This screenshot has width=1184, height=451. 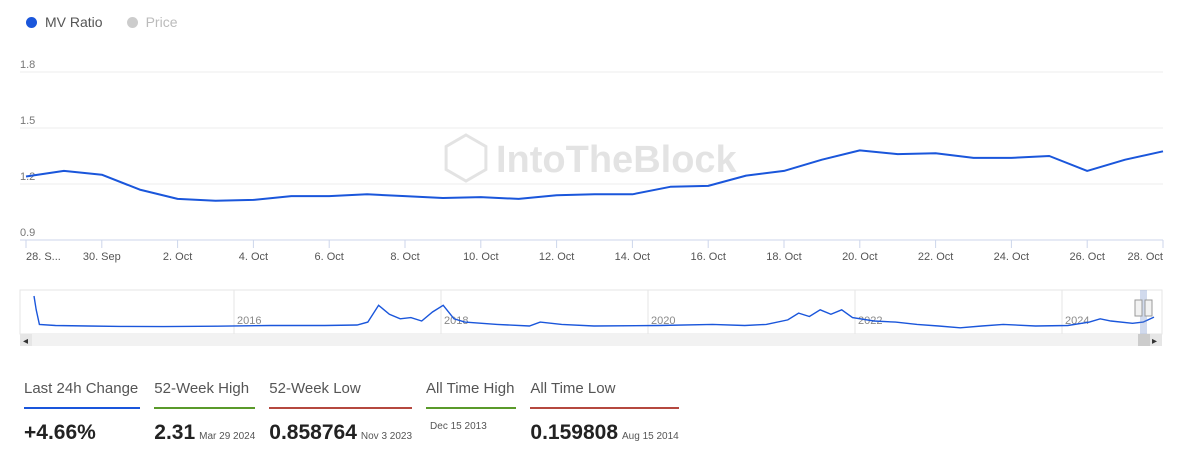 What do you see at coordinates (456, 321) in the screenshot?
I see `navigator-year-label: 2018` at bounding box center [456, 321].